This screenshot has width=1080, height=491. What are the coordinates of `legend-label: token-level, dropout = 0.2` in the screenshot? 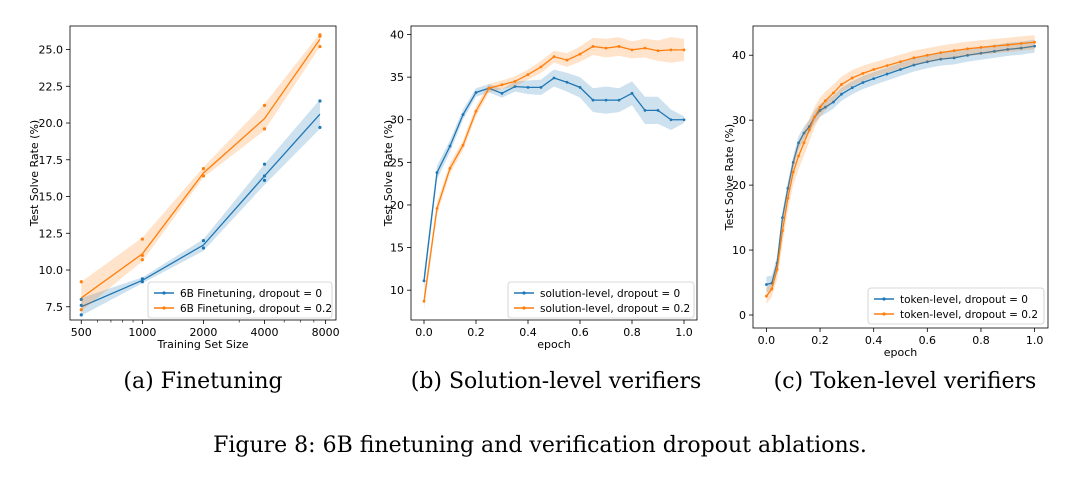 It's located at (969, 315).